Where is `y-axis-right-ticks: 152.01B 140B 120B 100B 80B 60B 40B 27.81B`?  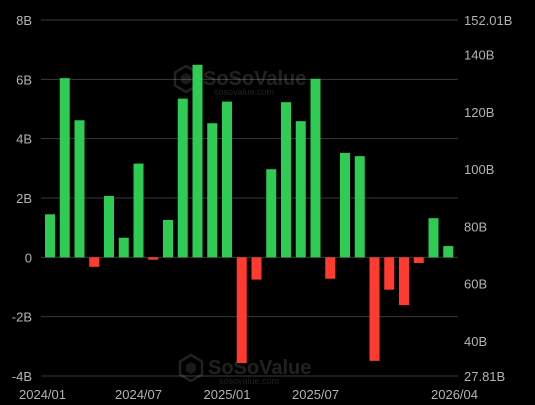
y-axis-right-ticks: 152.01B 140B 120B 100B 80B 60B 40B 27.81B is located at coordinates (488, 198).